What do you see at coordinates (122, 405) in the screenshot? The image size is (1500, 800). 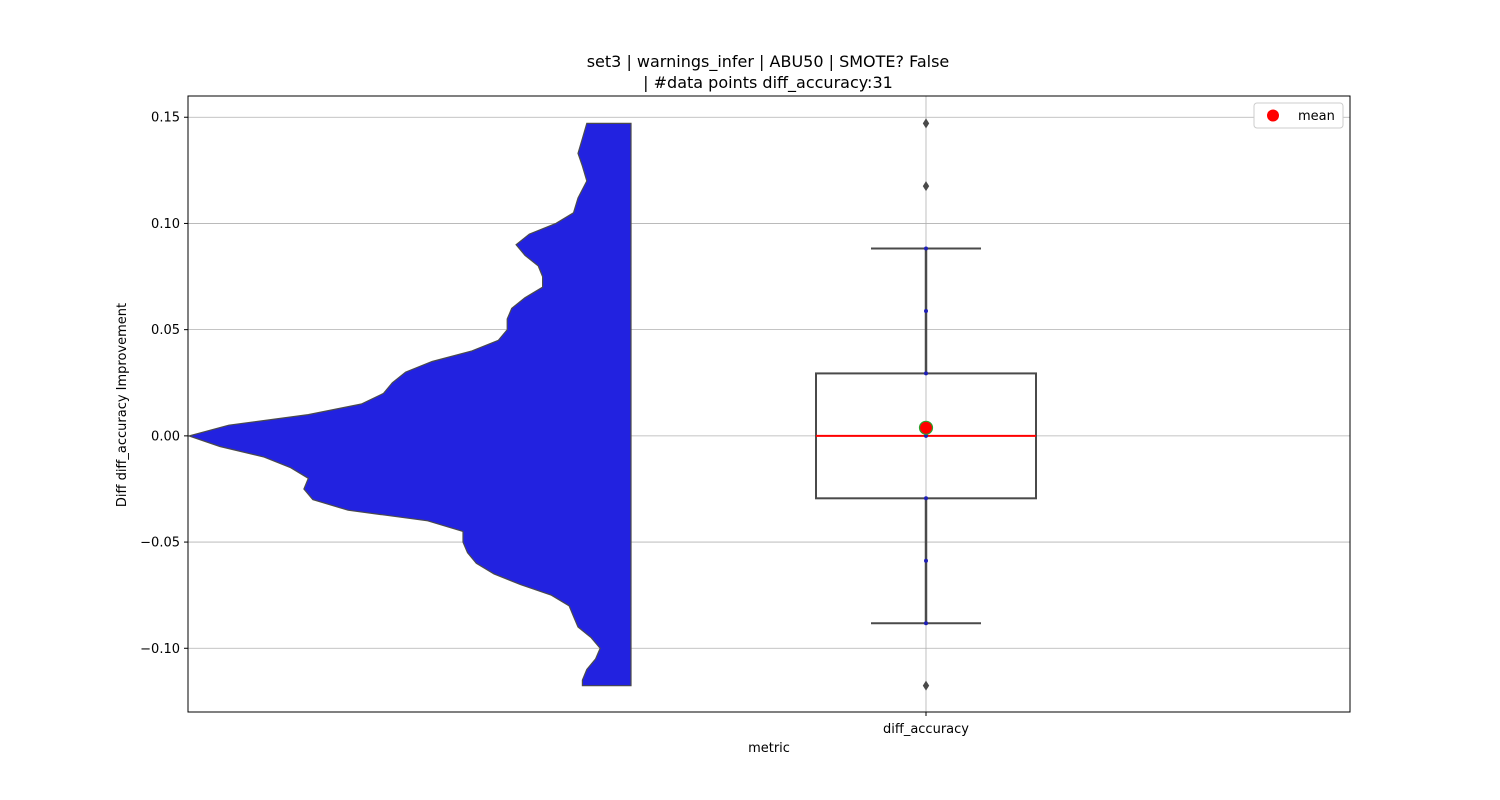 I see `y-axis-label: Diff diff_accuracy Improvement` at bounding box center [122, 405].